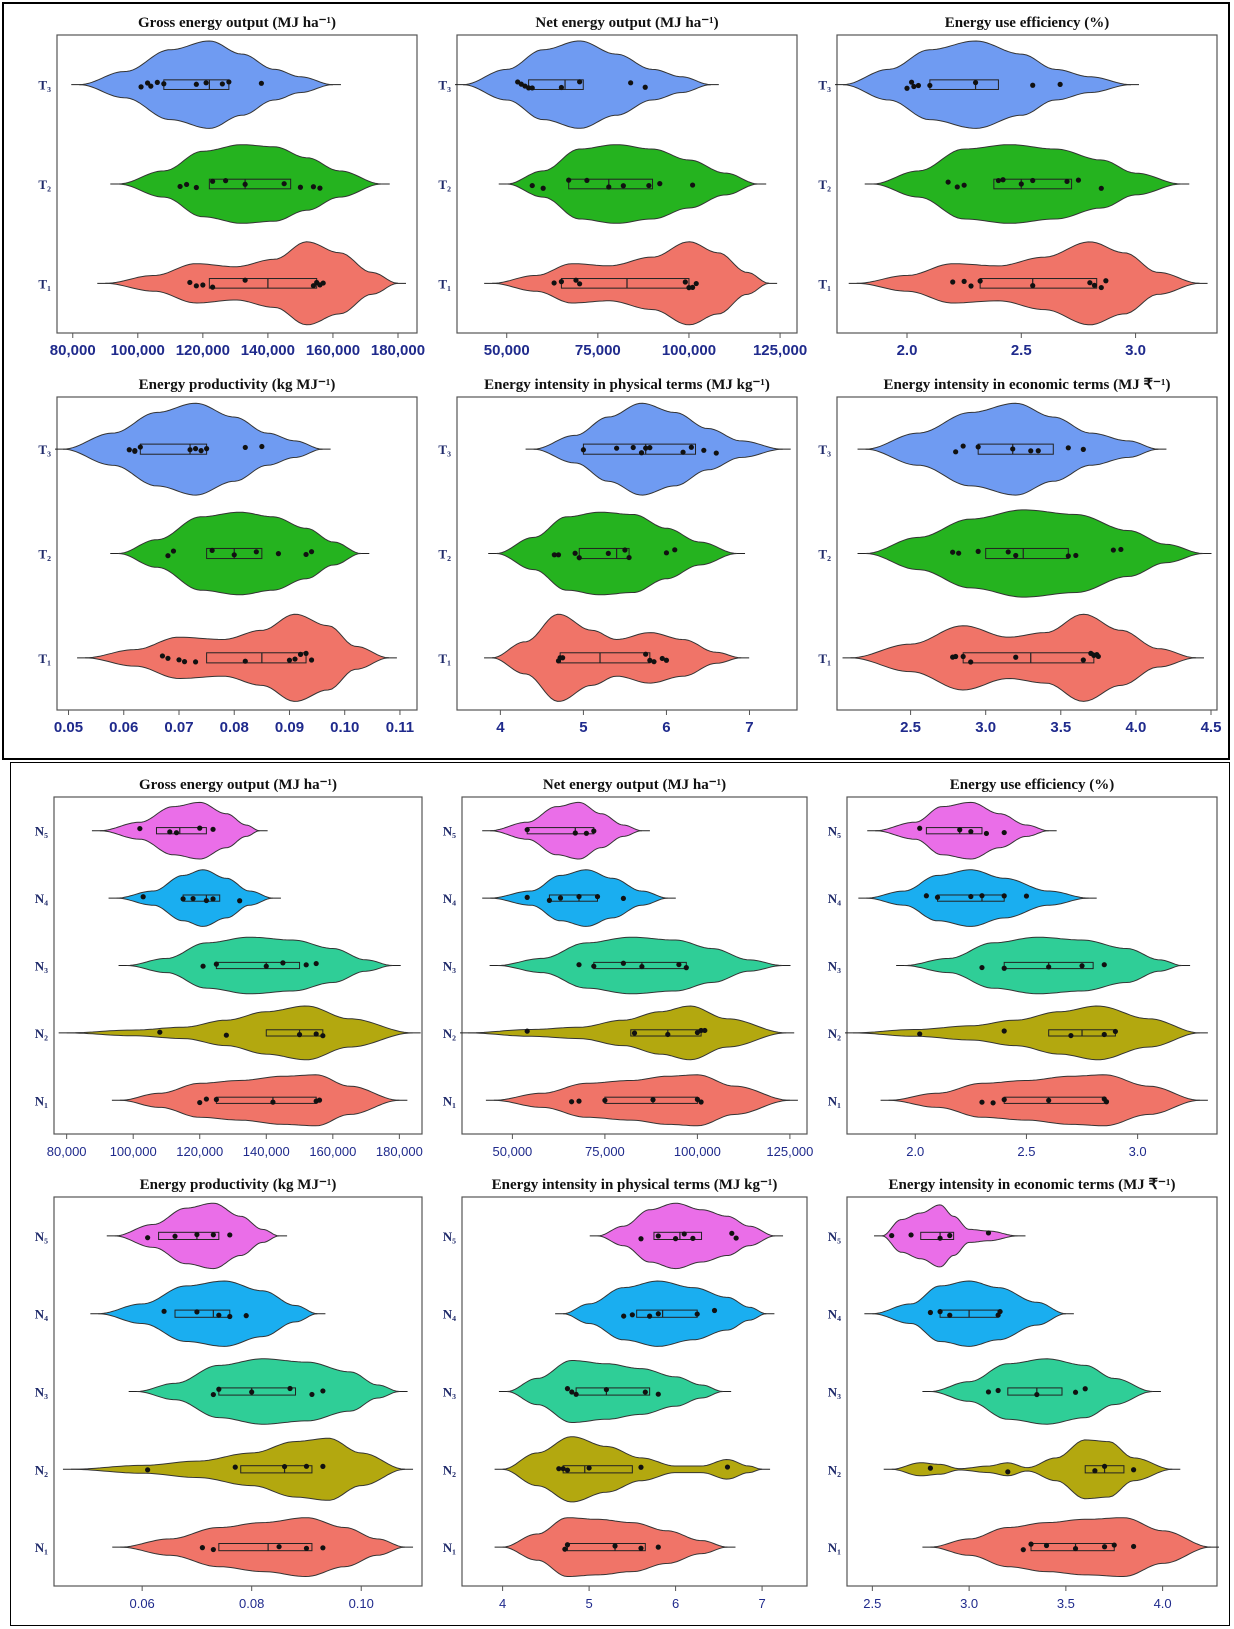 The width and height of the screenshot is (1234, 1629). Describe the element at coordinates (400, 727) in the screenshot. I see `x-tick-label: 0.11` at that location.